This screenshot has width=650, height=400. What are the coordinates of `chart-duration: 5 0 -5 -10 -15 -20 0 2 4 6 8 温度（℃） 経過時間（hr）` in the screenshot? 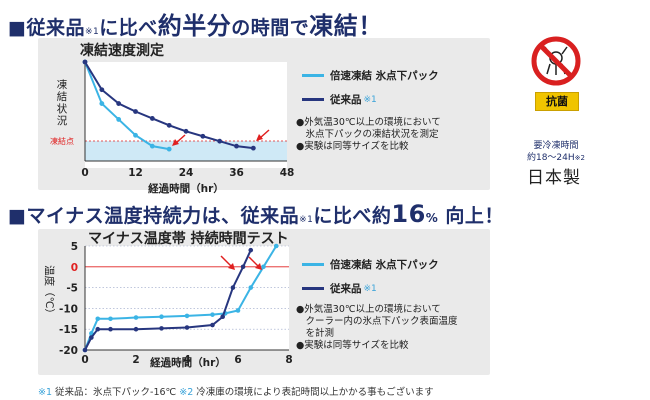 It's located at (168, 305).